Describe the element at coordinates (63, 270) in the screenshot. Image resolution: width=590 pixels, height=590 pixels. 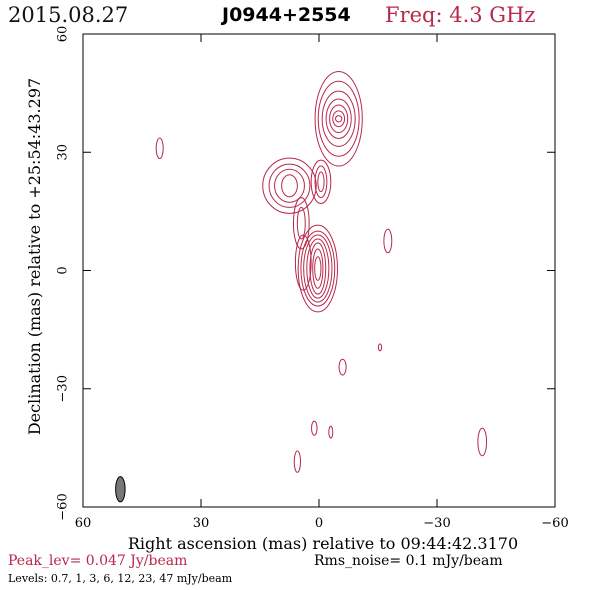
I see `y-tick-label: 0` at that location.